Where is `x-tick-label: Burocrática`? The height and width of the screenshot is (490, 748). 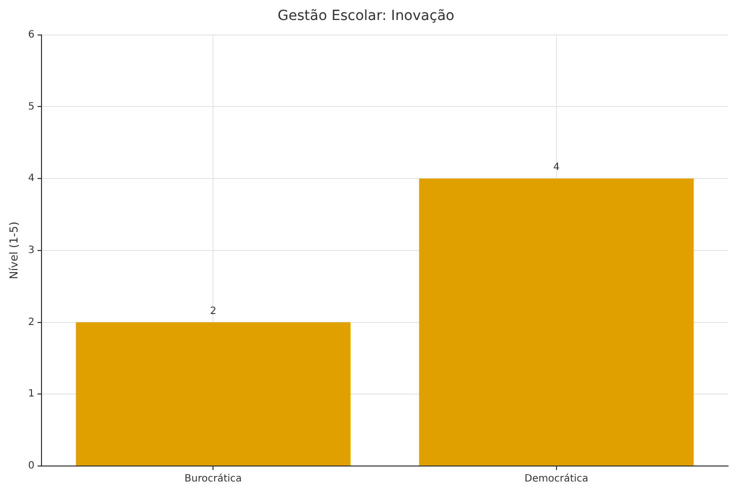
x-tick-label: Burocrática is located at coordinates (213, 479).